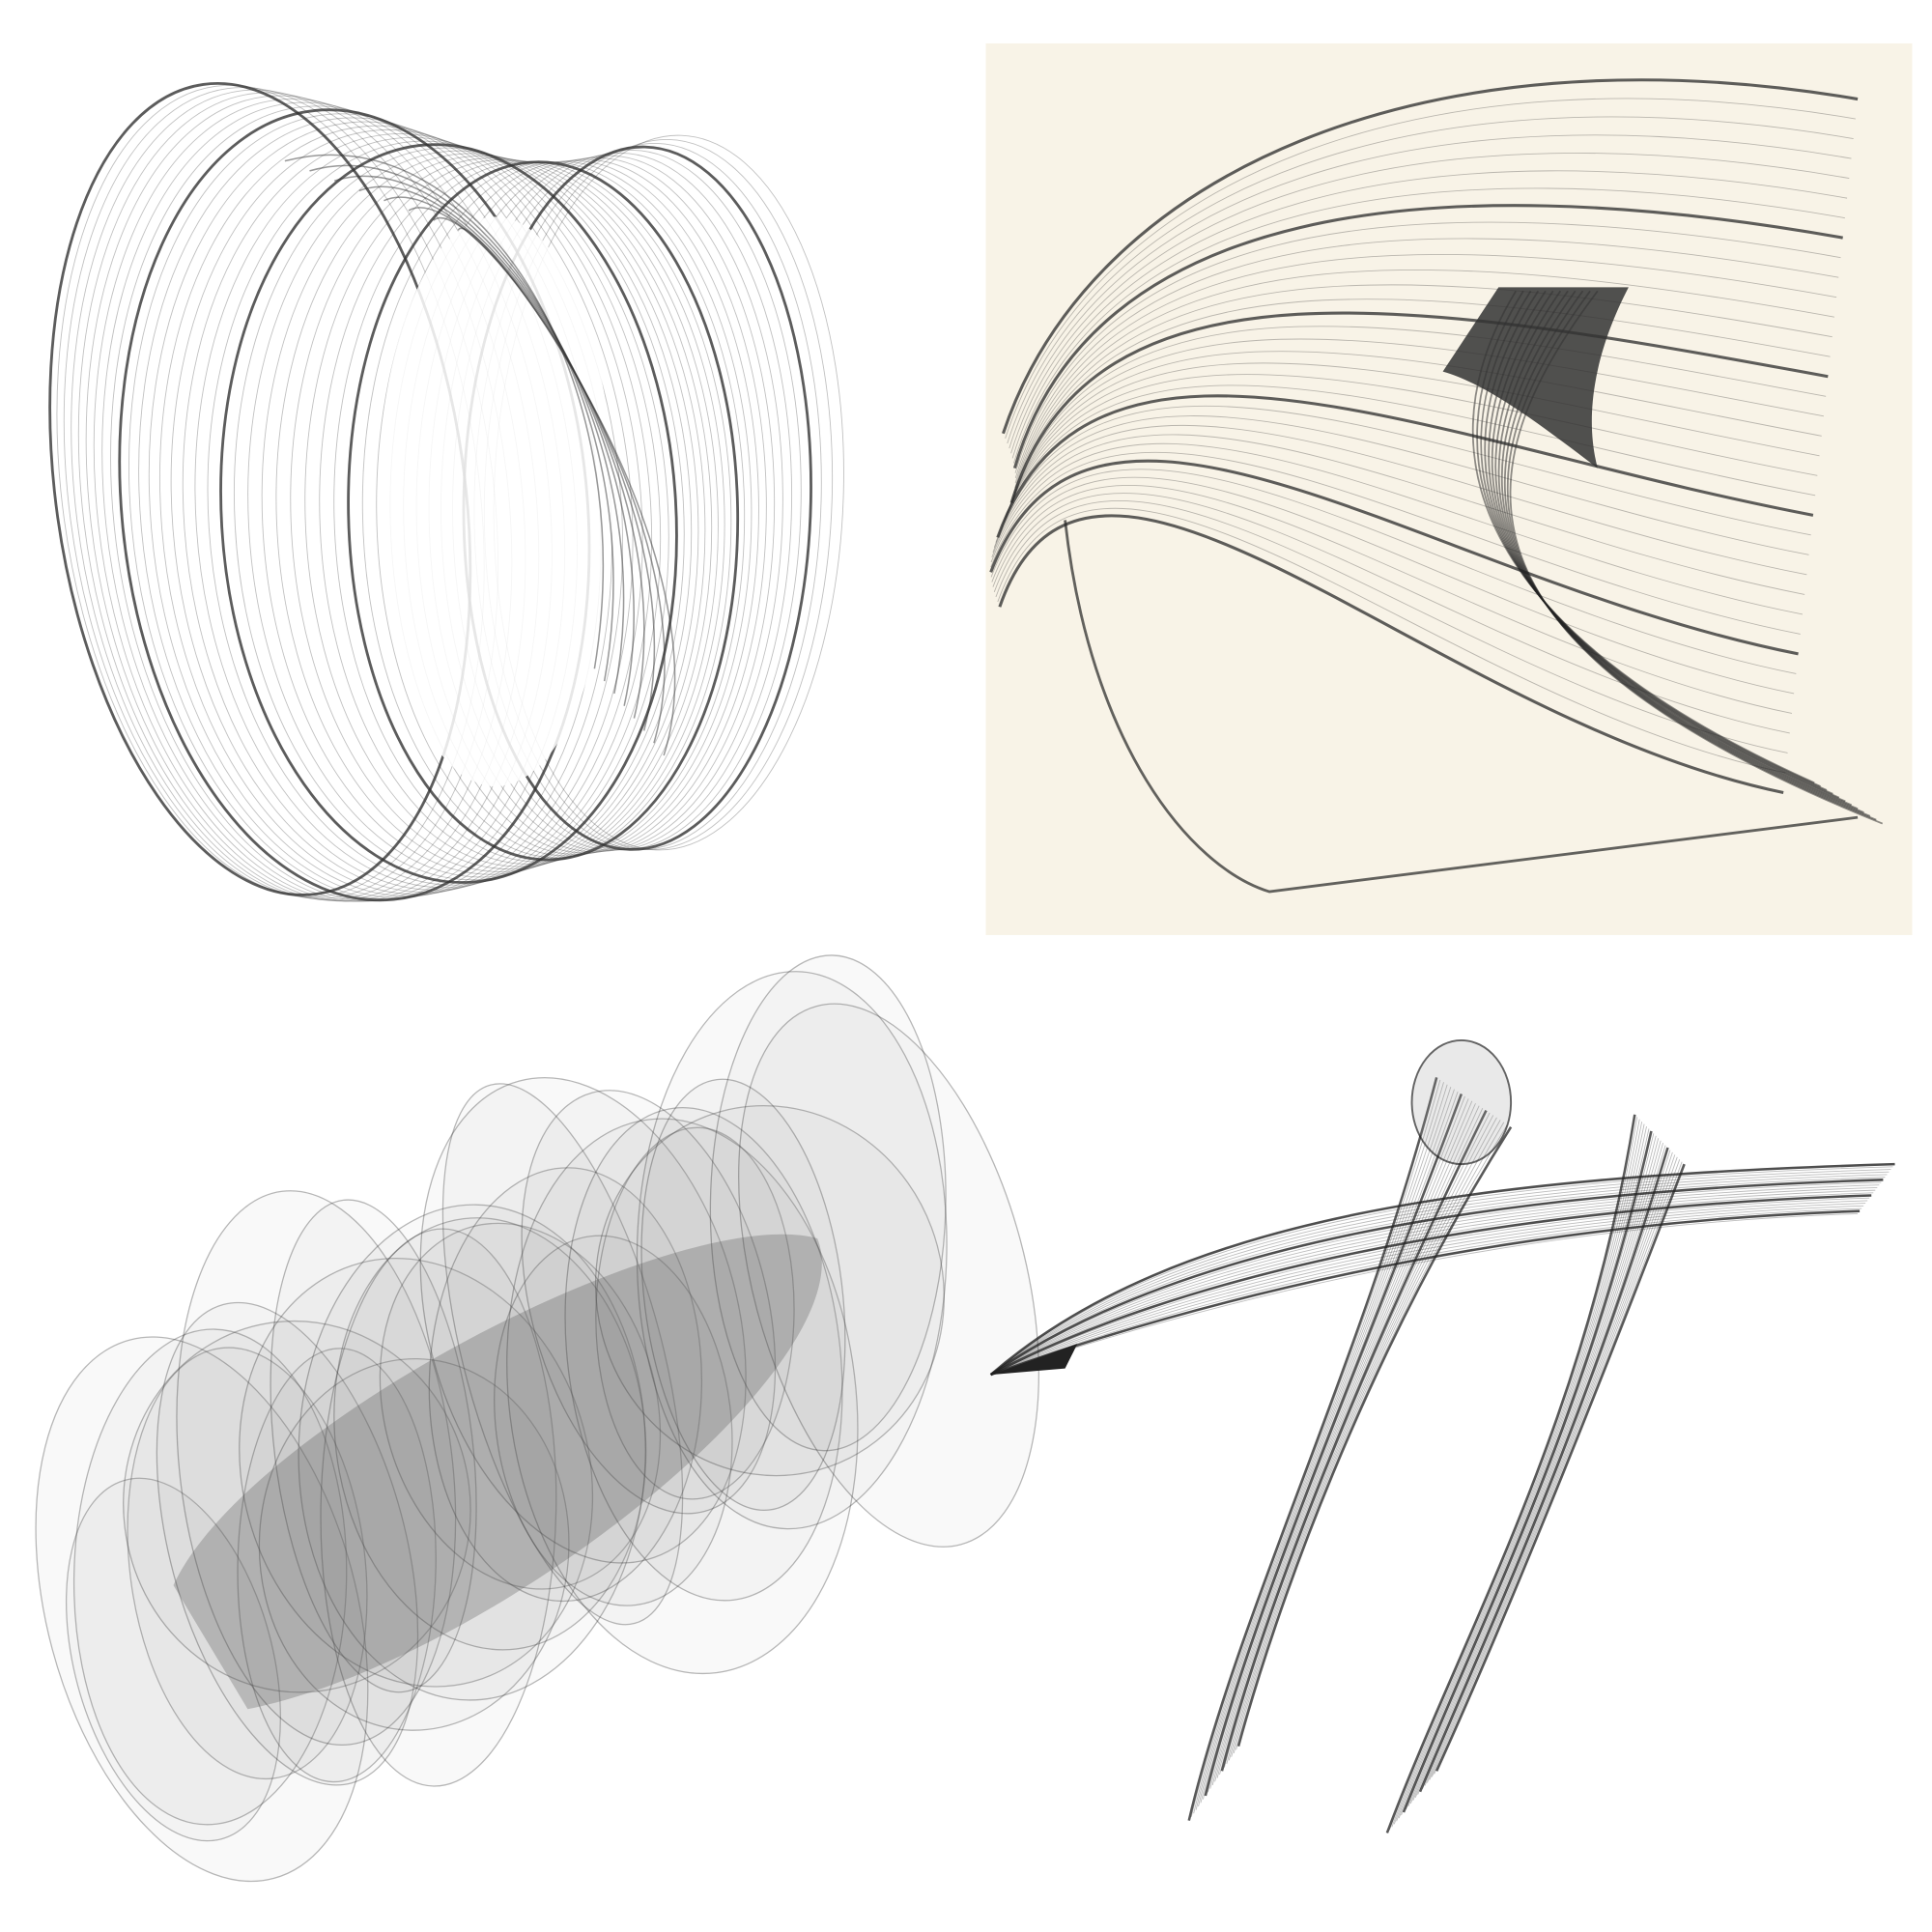  I want to click on sheet-dark, so click(1535, 378).